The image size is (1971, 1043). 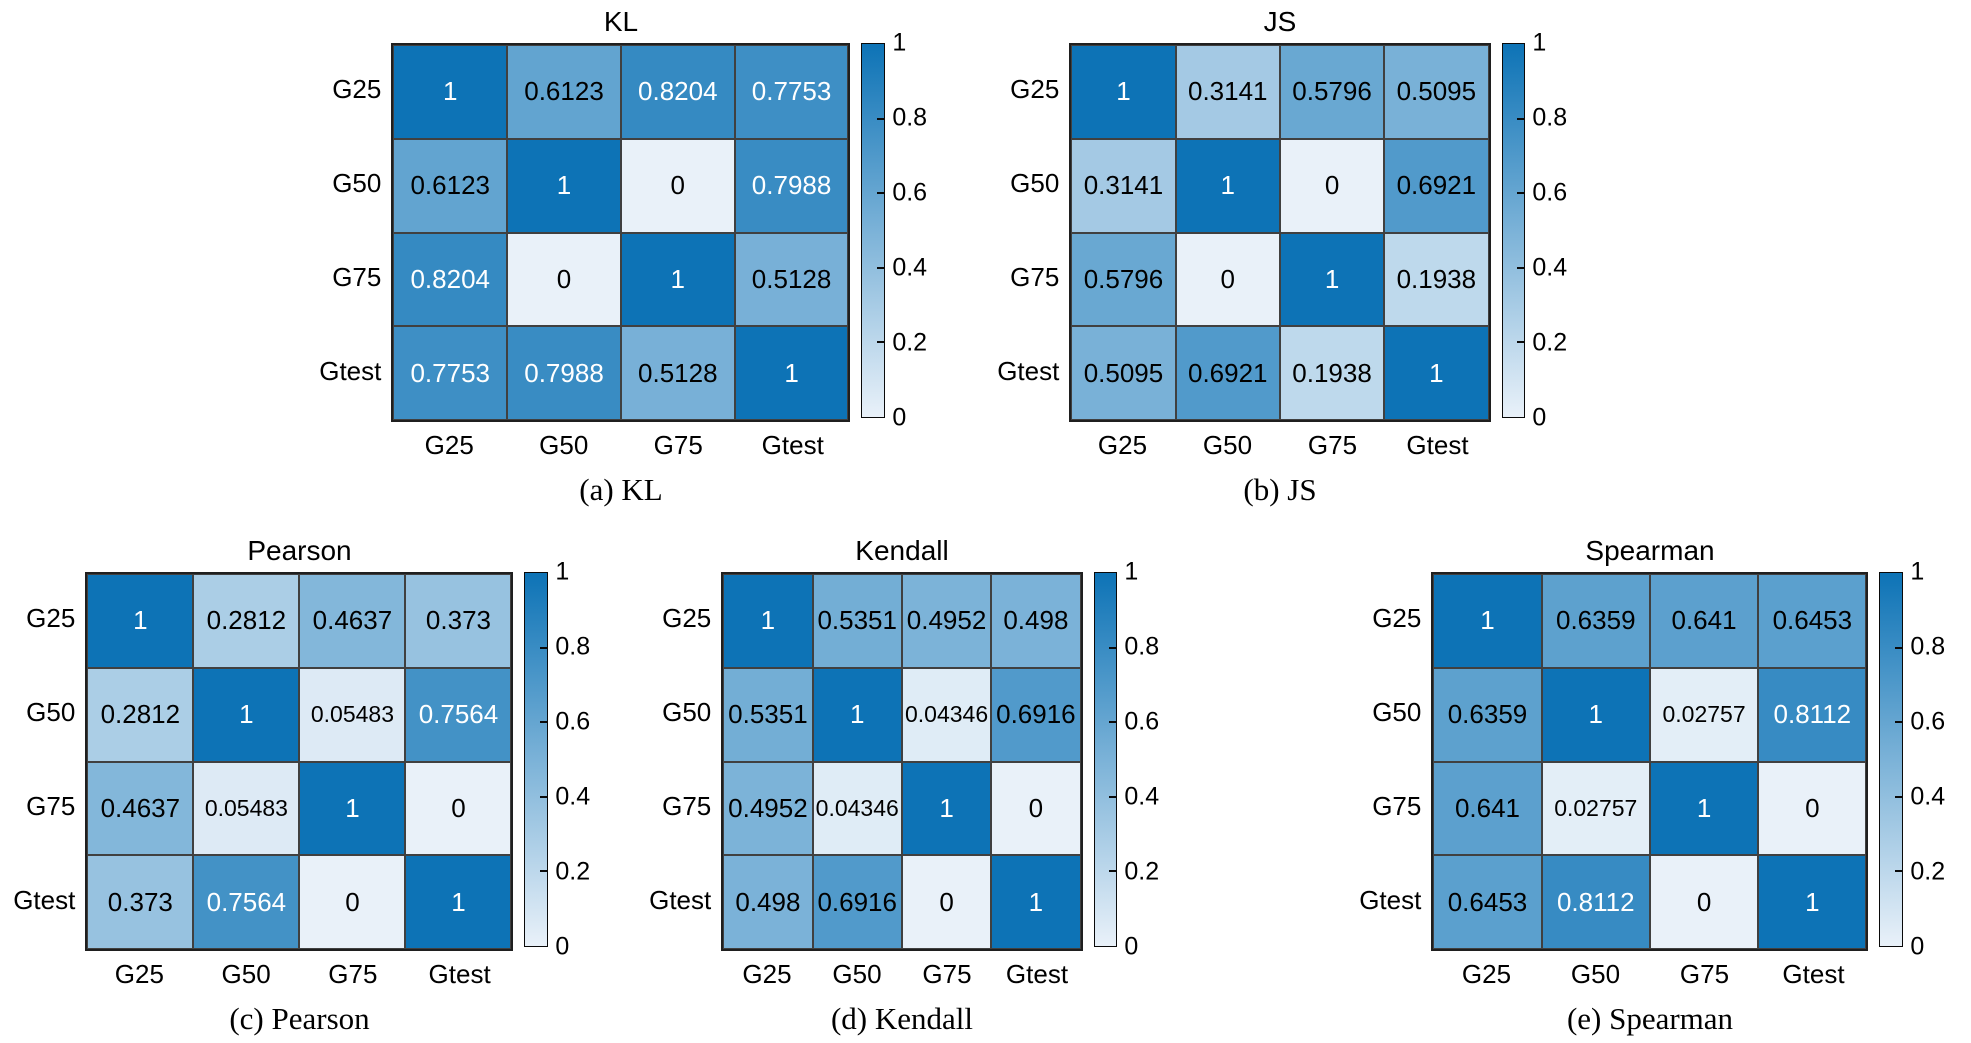 What do you see at coordinates (1436, 279) in the screenshot?
I see `heatmap-cell: 0.1938` at bounding box center [1436, 279].